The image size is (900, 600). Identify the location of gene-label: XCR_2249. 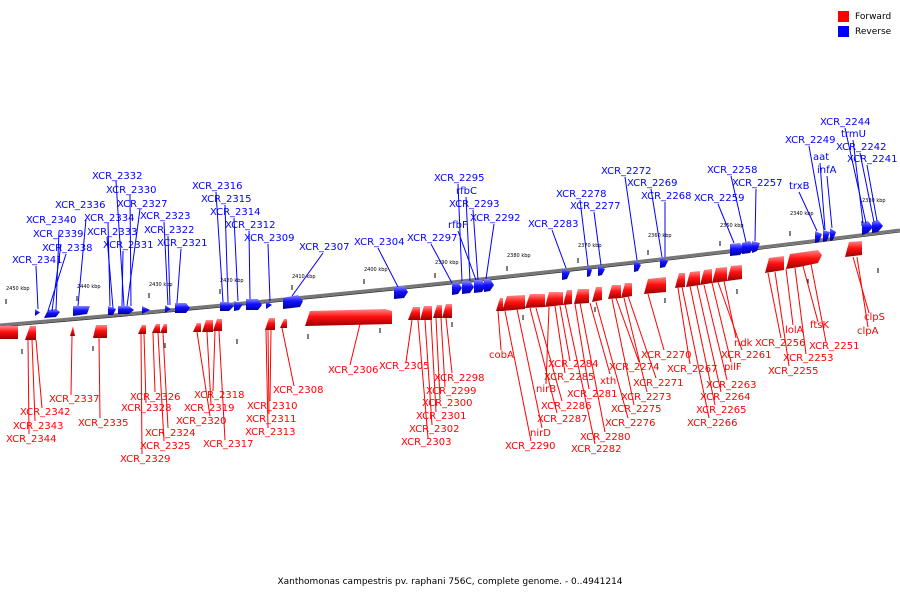
(810, 140).